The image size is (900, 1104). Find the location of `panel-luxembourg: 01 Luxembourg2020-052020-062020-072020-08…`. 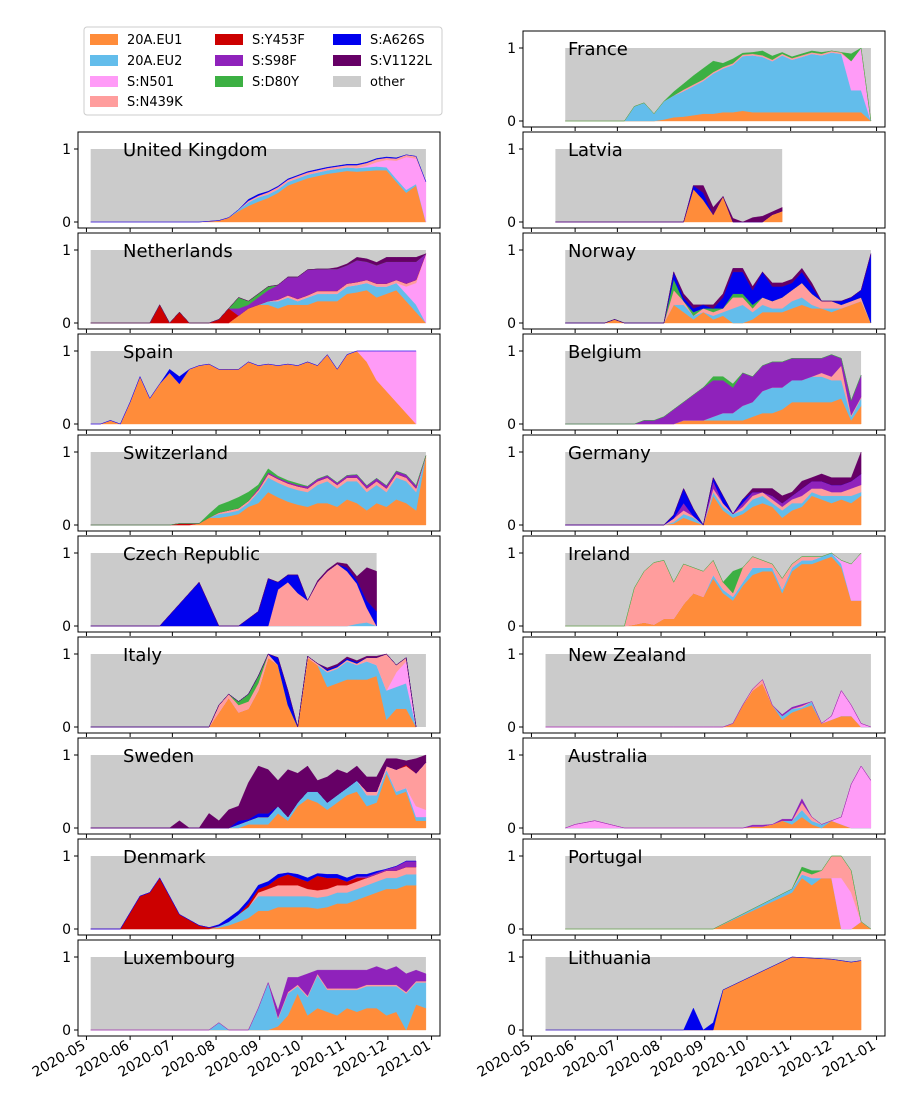

panel-luxembourg: 01 Luxembourg2020-052020-062020-072020-08… is located at coordinates (235, 1010).